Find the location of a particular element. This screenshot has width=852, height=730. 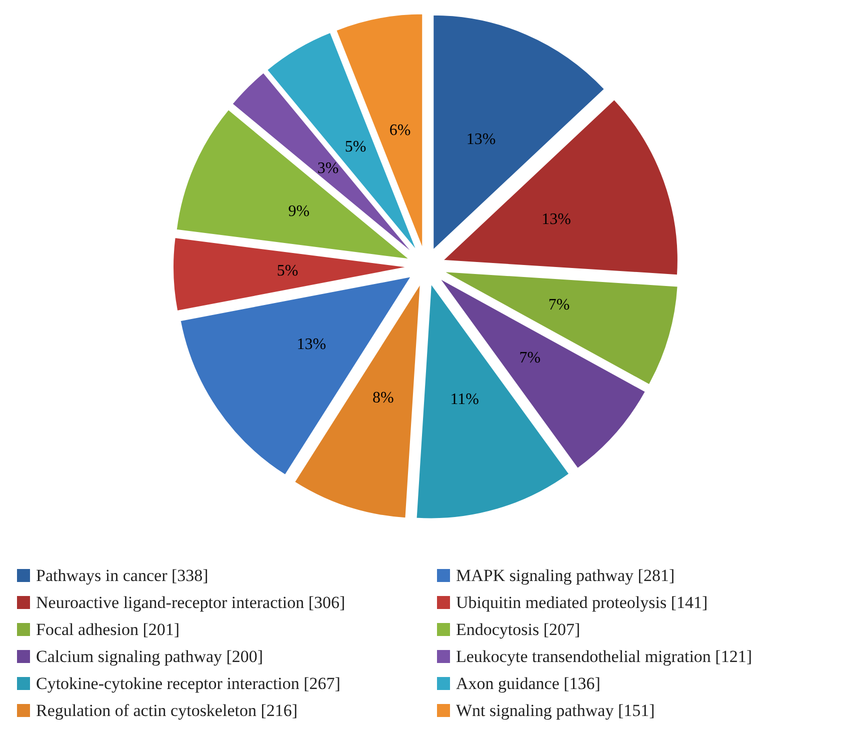

data-label: 3% is located at coordinates (328, 169).